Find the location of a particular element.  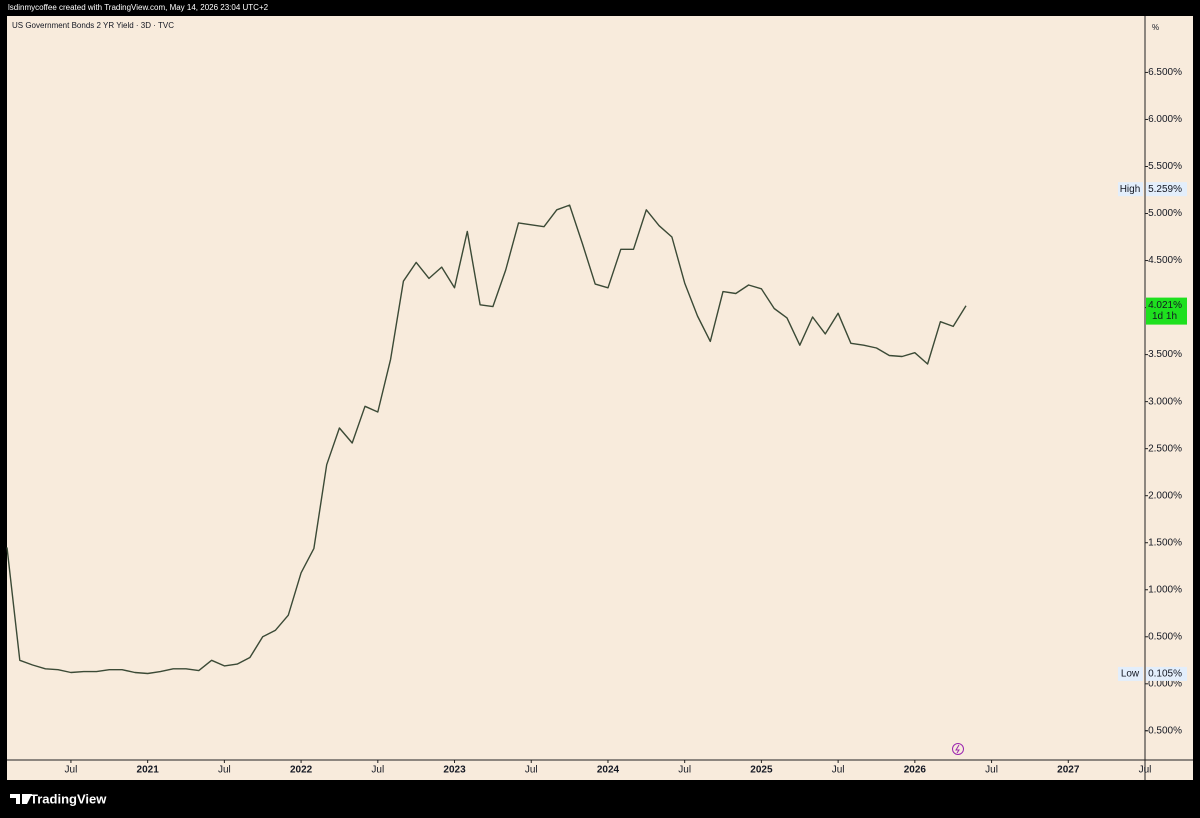

y-tick-label: 6.500% is located at coordinates (1165, 72).